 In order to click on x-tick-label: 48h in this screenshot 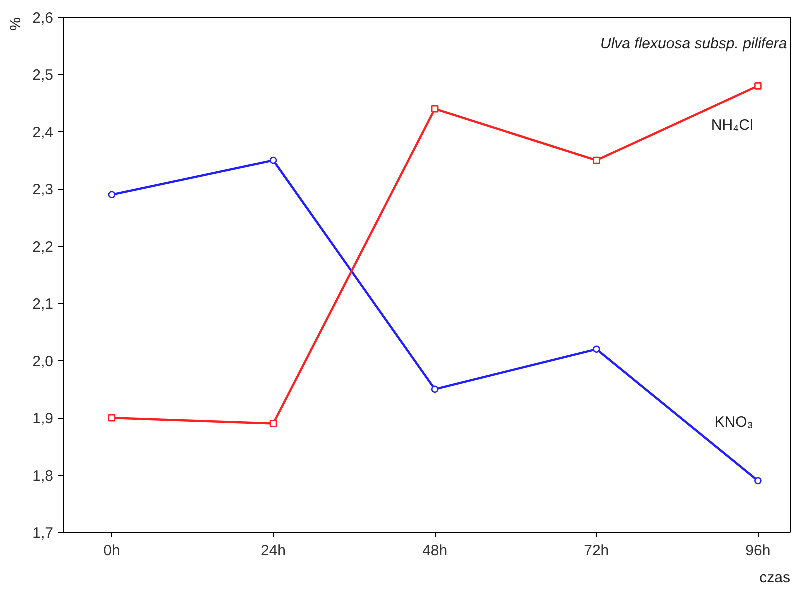, I will do `click(435, 551)`.